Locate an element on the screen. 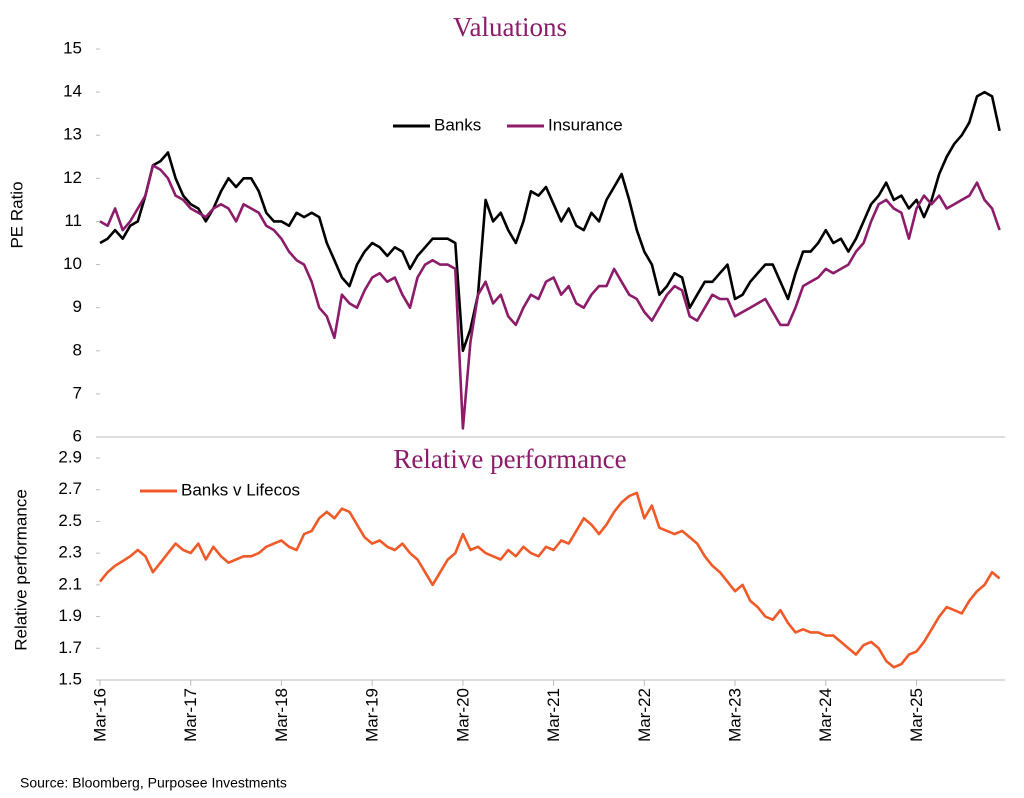 The height and width of the screenshot is (798, 1024). y-tick-label: 15 is located at coordinates (72, 47).